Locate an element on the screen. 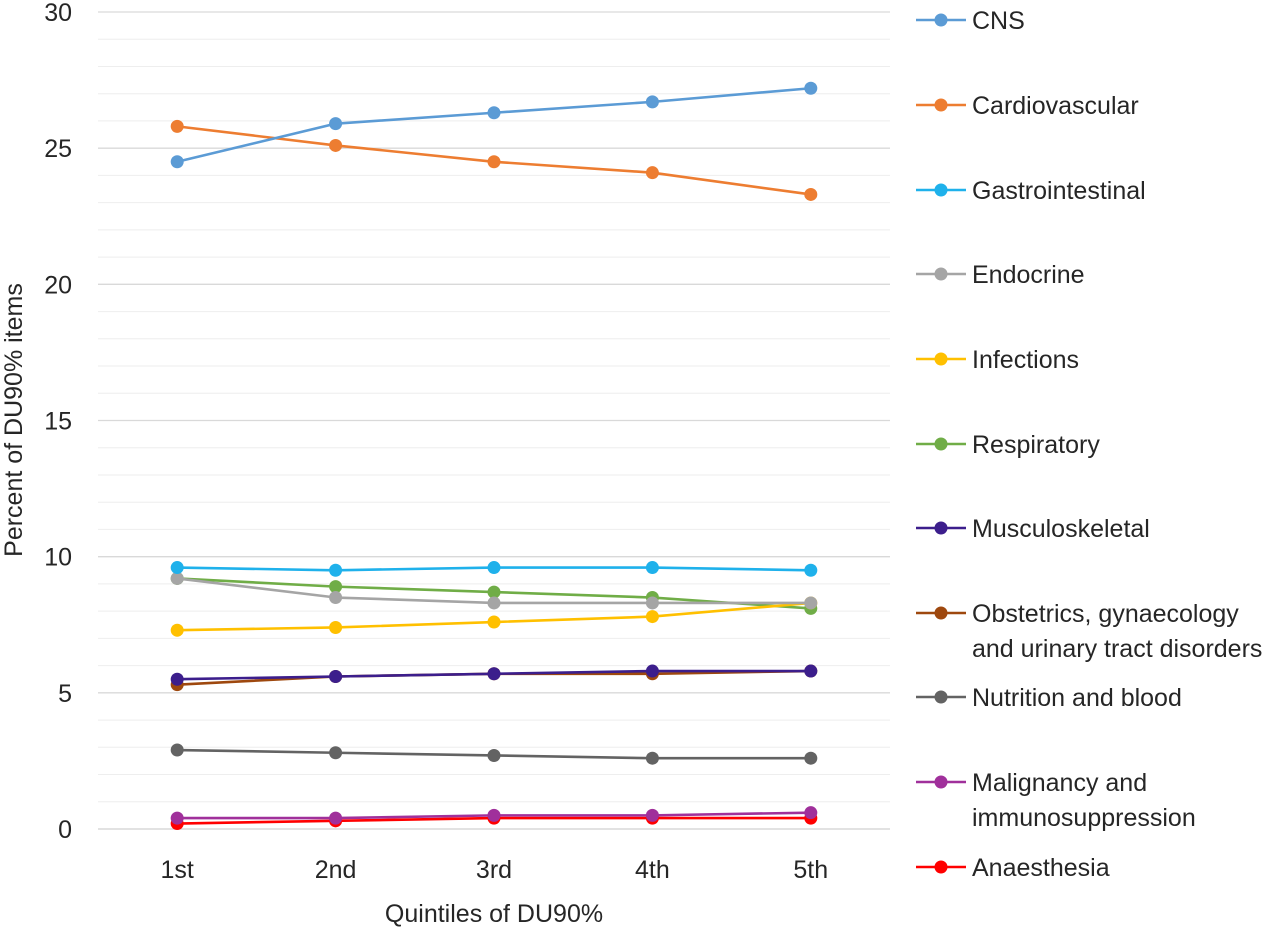 This screenshot has height=933, width=1280. legend-entry: Respiratory is located at coordinates (1008, 445).